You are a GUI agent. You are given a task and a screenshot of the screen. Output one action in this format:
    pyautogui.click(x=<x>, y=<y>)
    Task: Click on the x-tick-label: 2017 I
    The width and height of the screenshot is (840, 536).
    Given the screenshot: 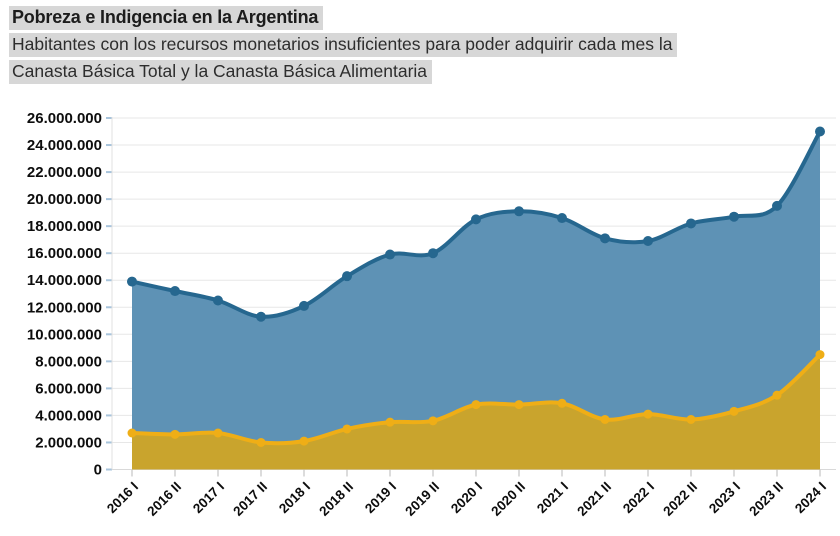 What is the action you would take?
    pyautogui.click(x=208, y=497)
    